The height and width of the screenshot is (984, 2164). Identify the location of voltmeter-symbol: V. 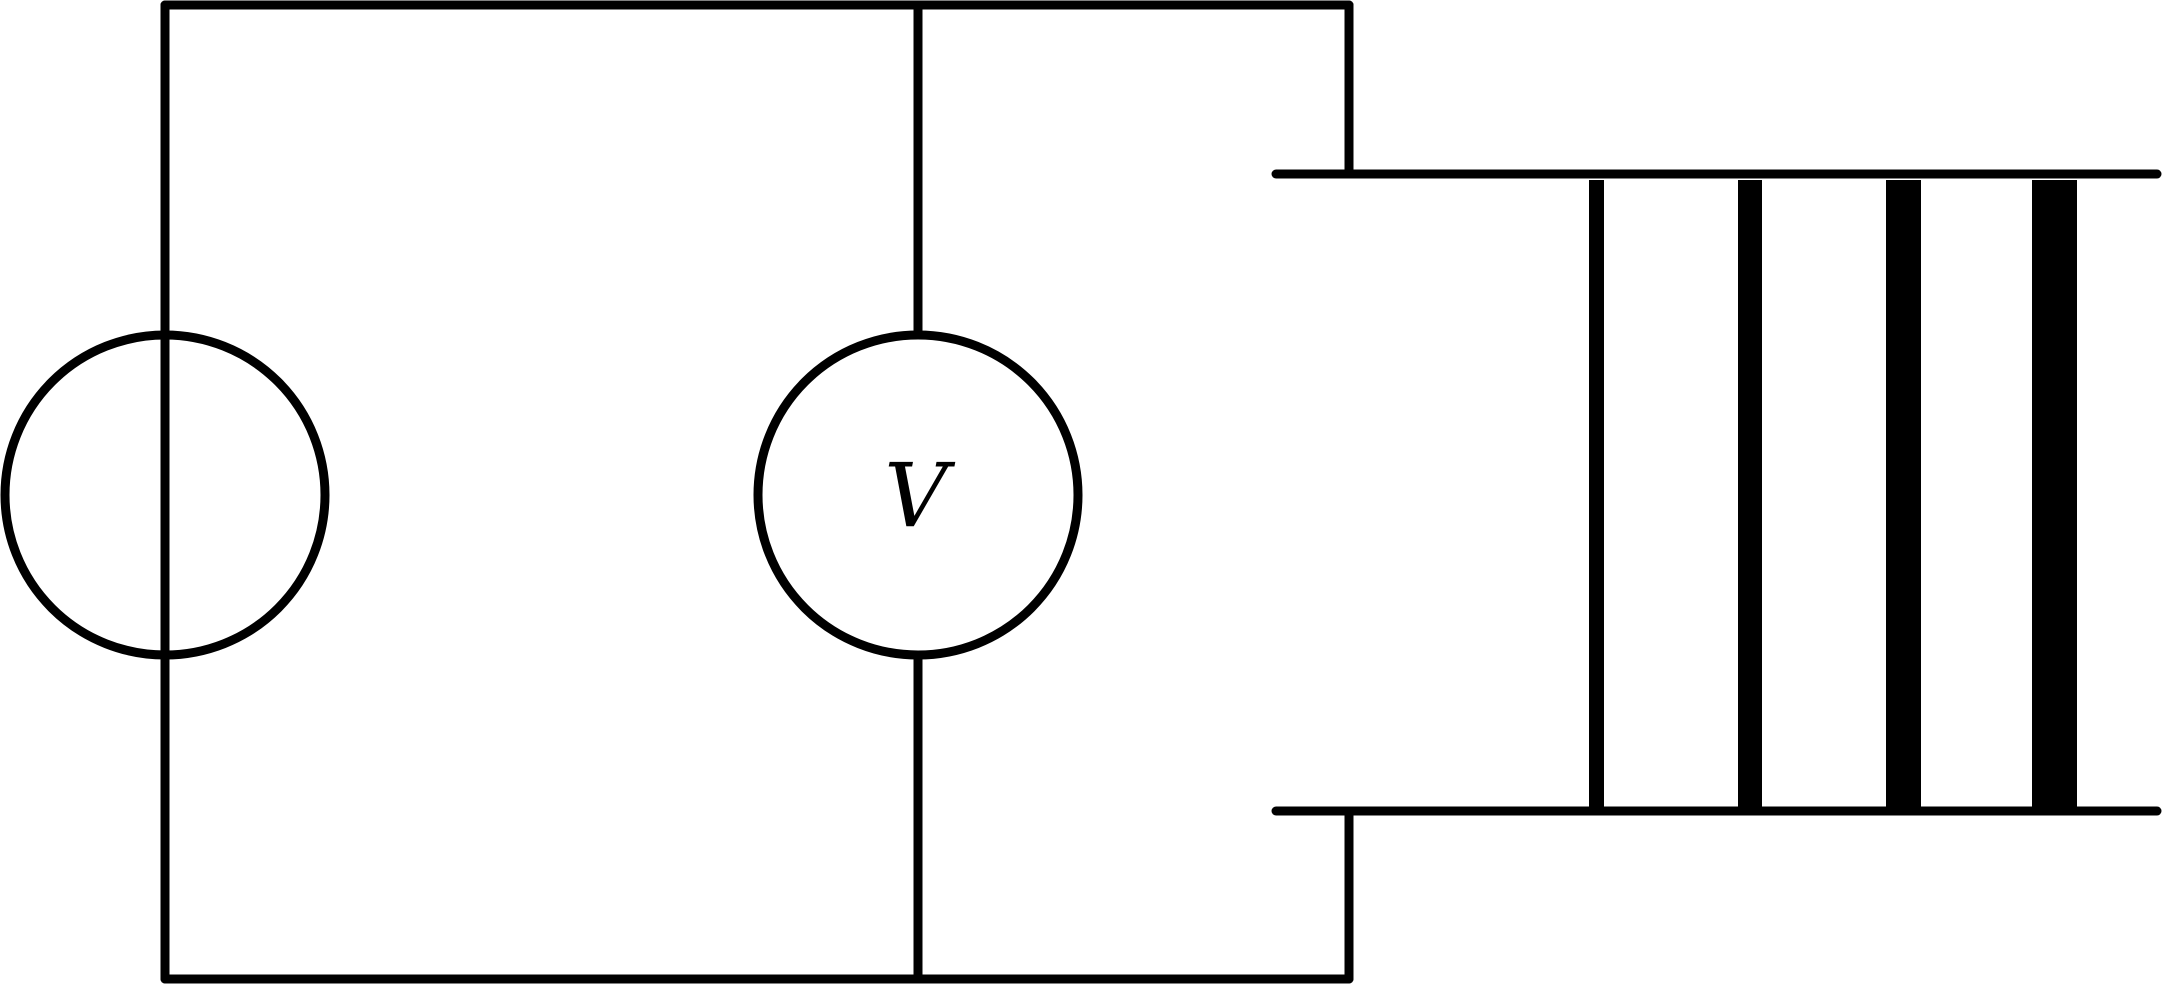
(920, 495).